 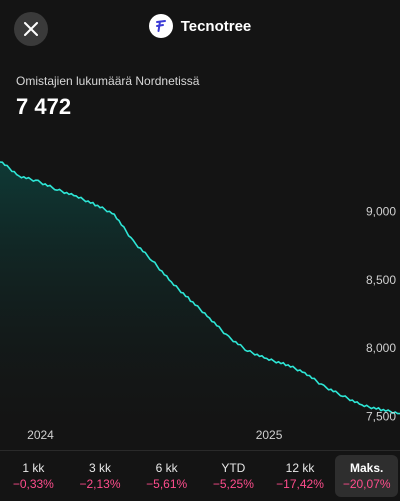 I want to click on period-label: YTD, so click(x=233, y=468).